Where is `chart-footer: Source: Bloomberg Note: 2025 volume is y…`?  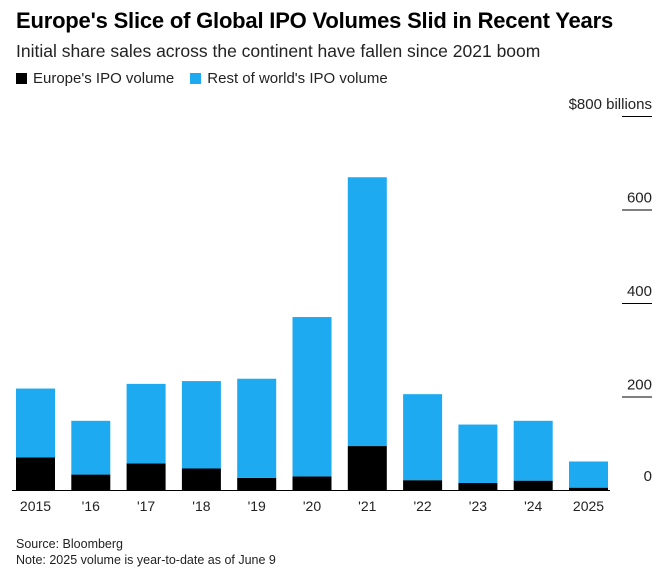 chart-footer: Source: Bloomberg Note: 2025 volume is y… is located at coordinates (146, 552).